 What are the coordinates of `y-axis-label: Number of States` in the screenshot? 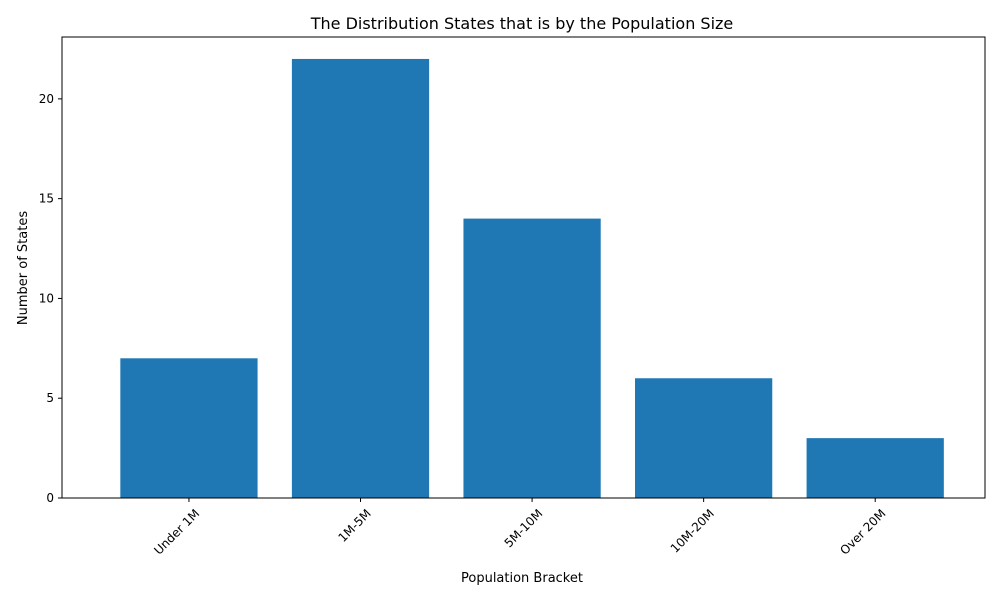 It's located at (23, 268).